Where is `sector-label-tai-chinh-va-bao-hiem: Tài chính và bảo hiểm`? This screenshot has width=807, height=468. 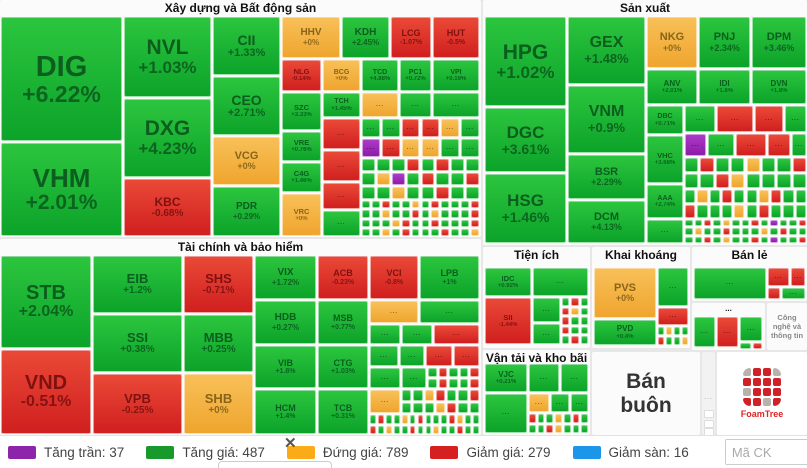
sector-label-tai-chinh-va-bao-hiem: Tài chính và bảo hiểm is located at coordinates (240, 247).